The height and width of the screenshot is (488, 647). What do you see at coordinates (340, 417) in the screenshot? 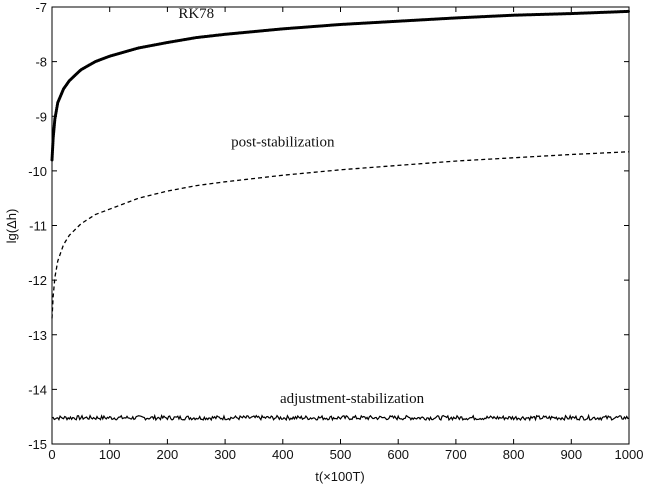
I see `series-line-adjustment-stabilization` at bounding box center [340, 417].